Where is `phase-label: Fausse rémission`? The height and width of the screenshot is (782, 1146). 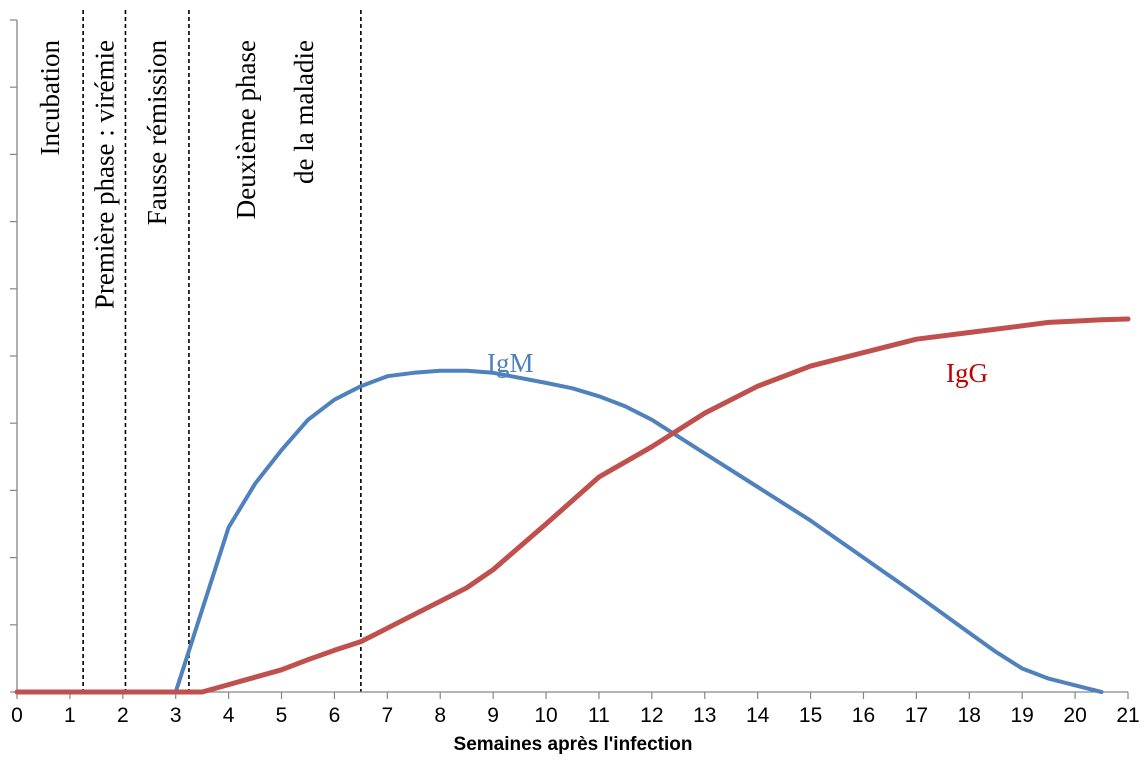
phase-label: Fausse rémission is located at coordinates (157, 133).